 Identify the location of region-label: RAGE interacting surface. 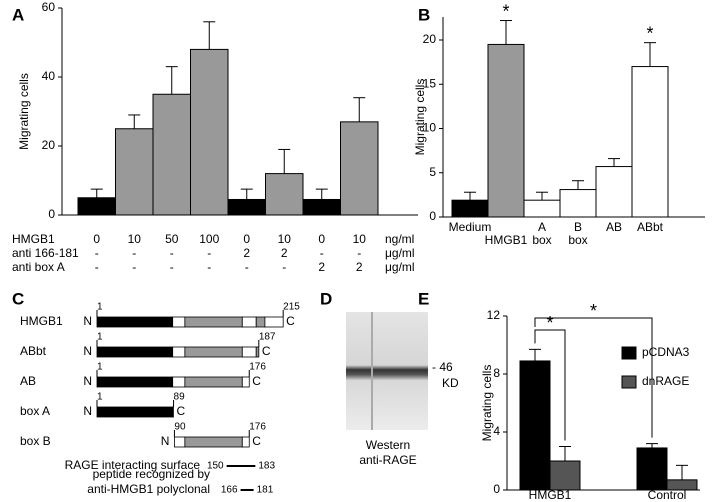
(133, 465).